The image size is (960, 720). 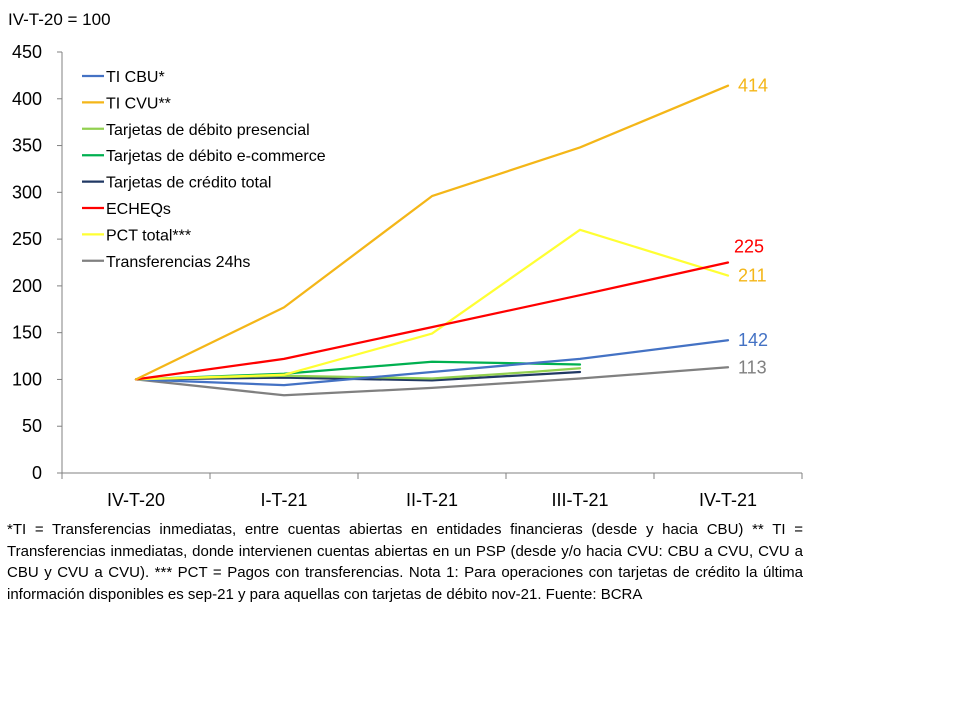 What do you see at coordinates (27, 99) in the screenshot?
I see `y-tick-label: 400` at bounding box center [27, 99].